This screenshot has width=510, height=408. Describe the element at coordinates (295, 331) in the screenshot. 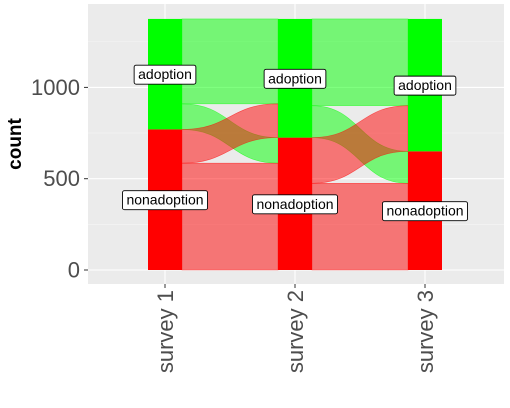

I see `x-tick-label: survey 2` at that location.